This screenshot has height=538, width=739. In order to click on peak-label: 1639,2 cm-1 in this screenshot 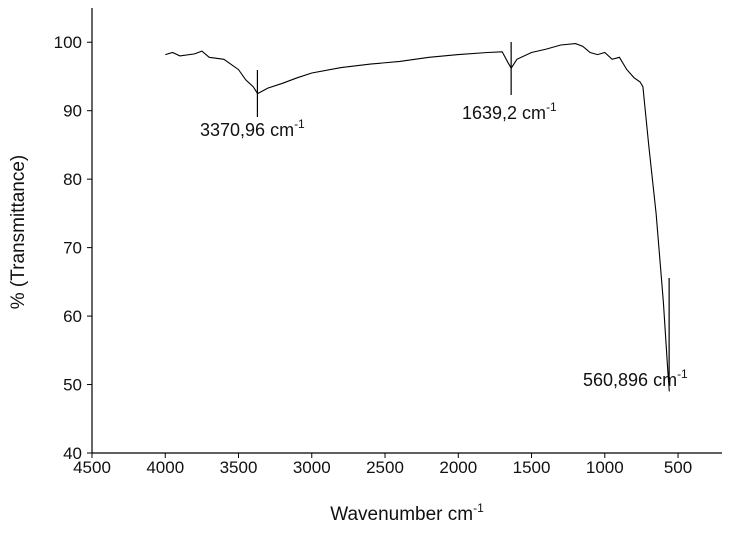, I will do `click(509, 111)`.